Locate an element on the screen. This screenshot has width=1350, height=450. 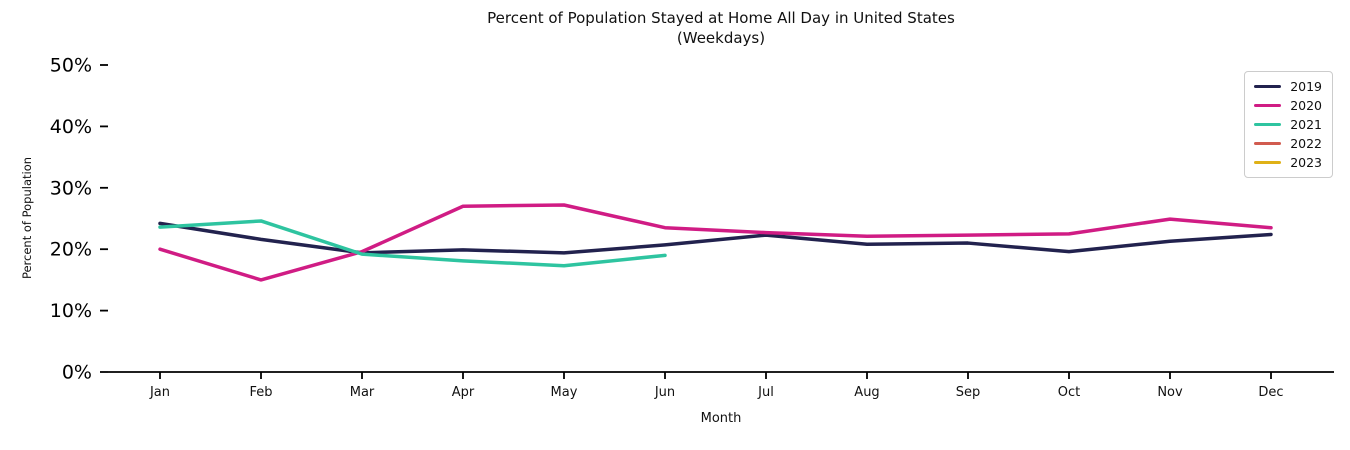
legend-label-2019: 2019 is located at coordinates (1306, 86).